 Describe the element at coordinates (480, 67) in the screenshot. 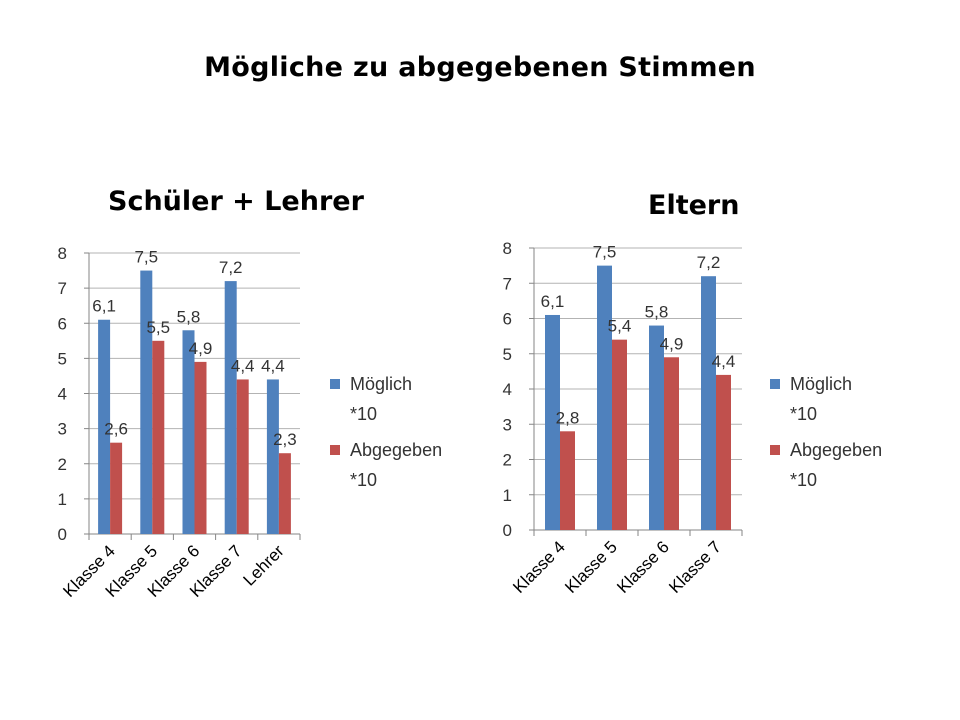

I see `slide-title: Mögliche zu abgegebenen Stimmen` at that location.